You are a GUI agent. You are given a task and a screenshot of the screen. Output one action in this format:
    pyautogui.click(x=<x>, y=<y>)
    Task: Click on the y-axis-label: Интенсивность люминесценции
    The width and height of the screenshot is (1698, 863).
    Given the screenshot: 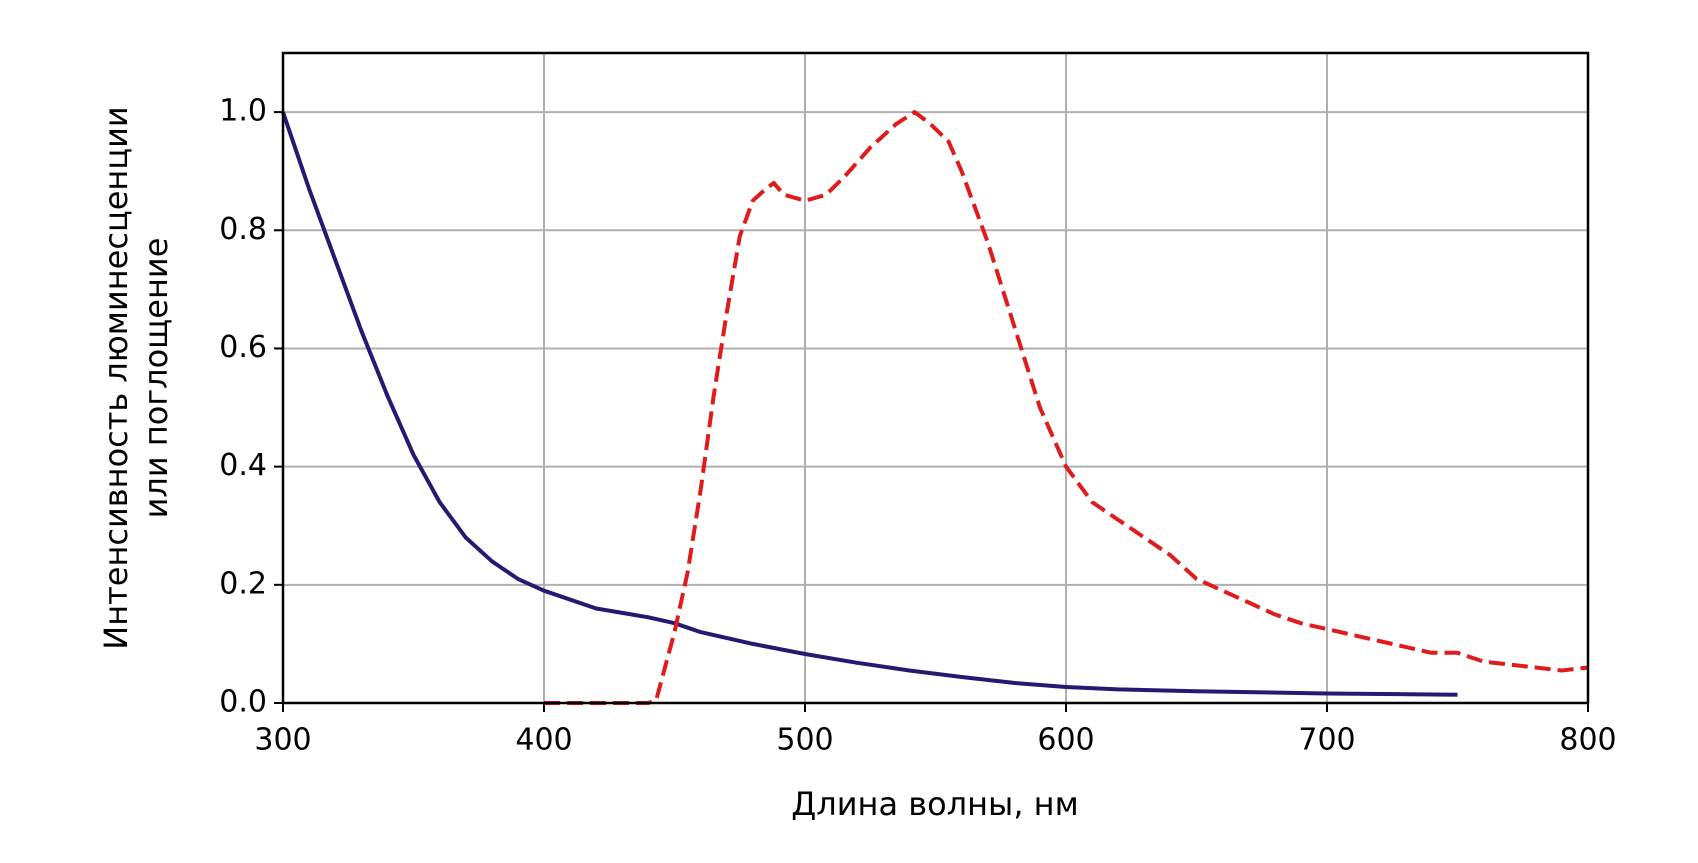 What is the action you would take?
    pyautogui.click(x=116, y=377)
    